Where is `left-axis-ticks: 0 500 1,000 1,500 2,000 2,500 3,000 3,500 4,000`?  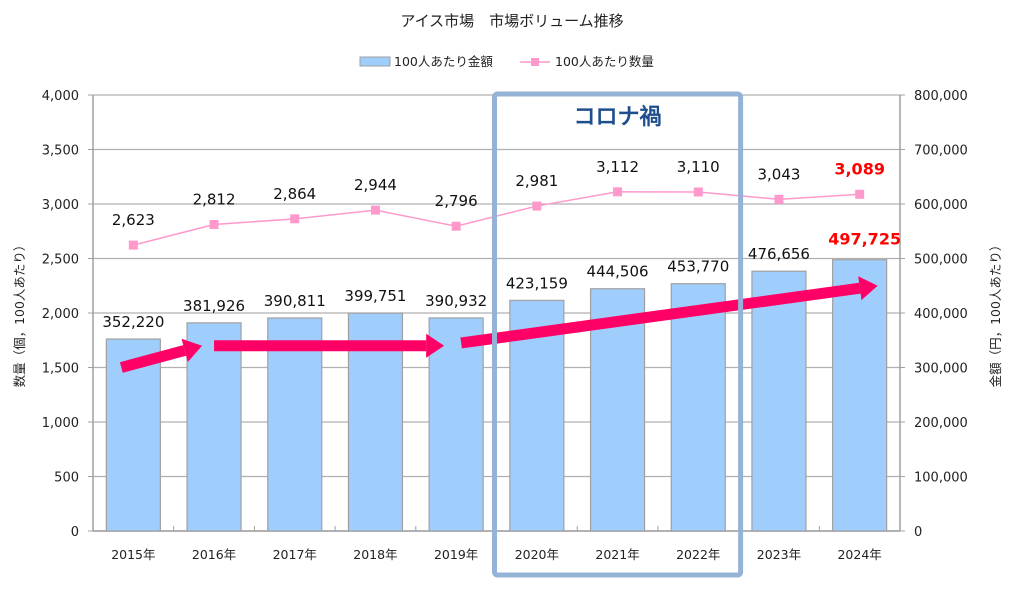 left-axis-ticks: 0 500 1,000 1,500 2,000 2,500 3,000 3,500 4,000 is located at coordinates (60, 314).